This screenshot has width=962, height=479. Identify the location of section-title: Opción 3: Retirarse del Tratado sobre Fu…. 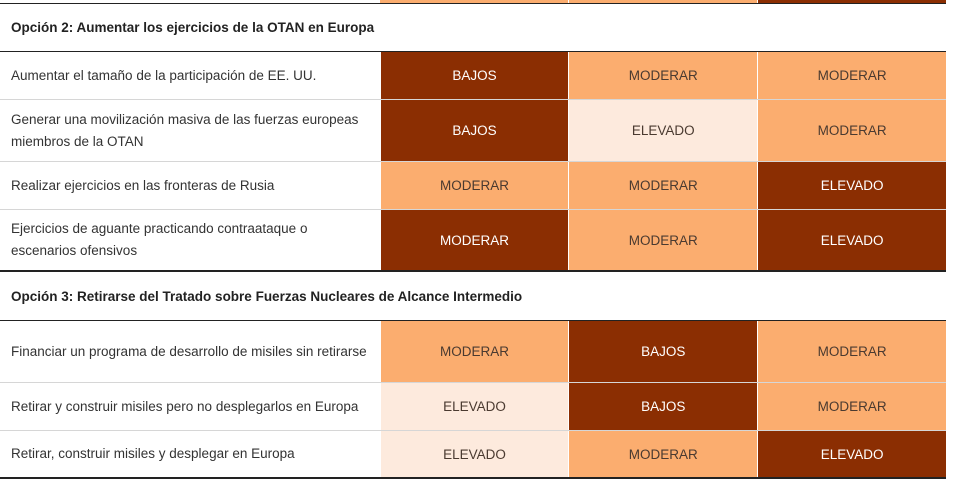
(473, 297).